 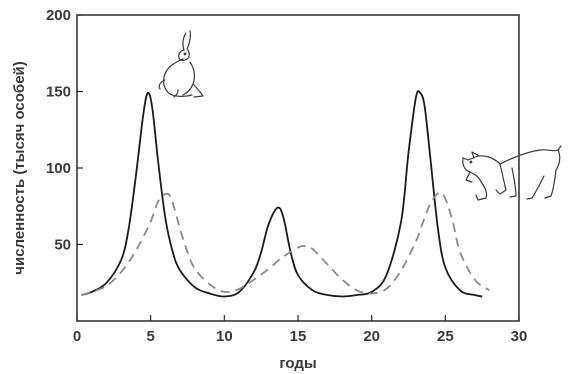 I want to click on lynx-illustration, so click(x=512, y=173).